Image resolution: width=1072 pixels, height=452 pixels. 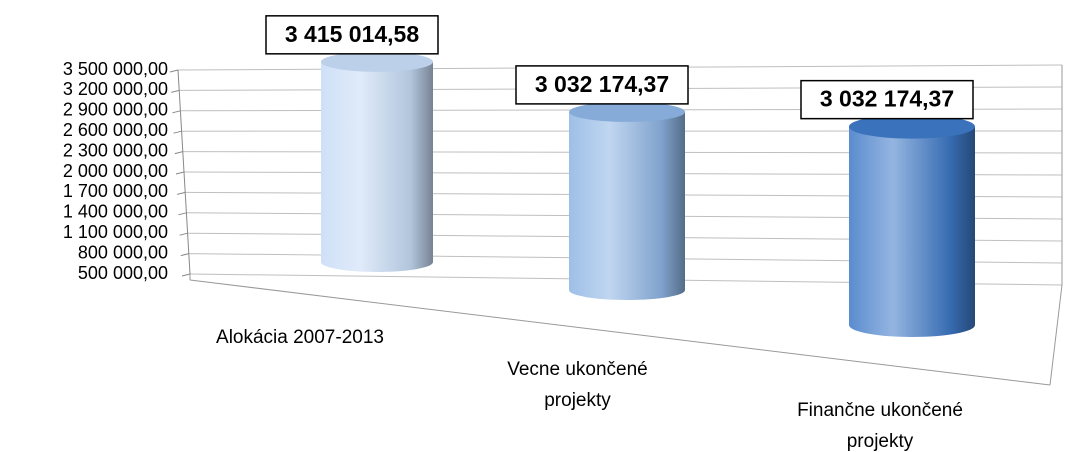 What do you see at coordinates (115, 110) in the screenshot?
I see `y-tick-label: 2 900 000,00` at bounding box center [115, 110].